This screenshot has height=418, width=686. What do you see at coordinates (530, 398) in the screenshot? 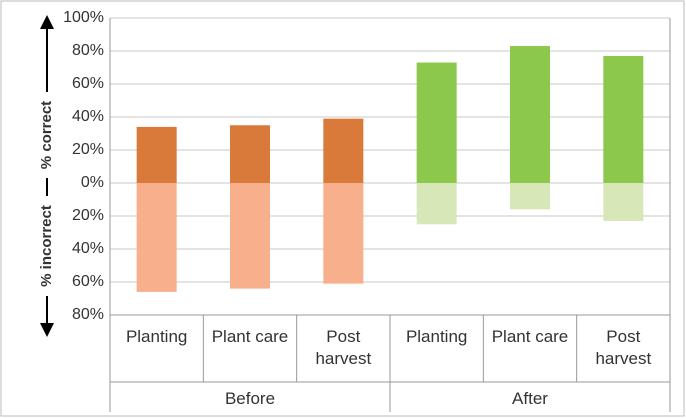
I see `group-label: After` at bounding box center [530, 398].